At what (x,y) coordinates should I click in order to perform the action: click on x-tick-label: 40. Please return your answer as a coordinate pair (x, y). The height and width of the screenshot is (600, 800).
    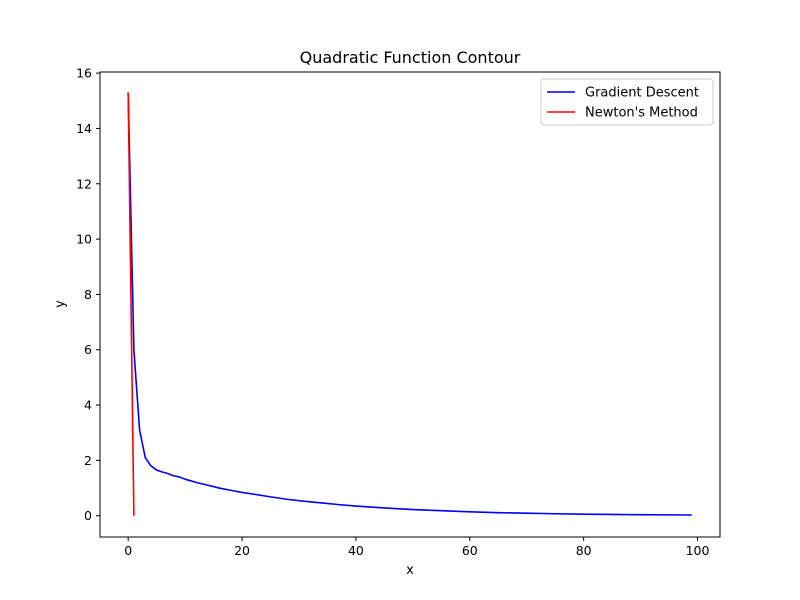
    Looking at the image, I should click on (356, 550).